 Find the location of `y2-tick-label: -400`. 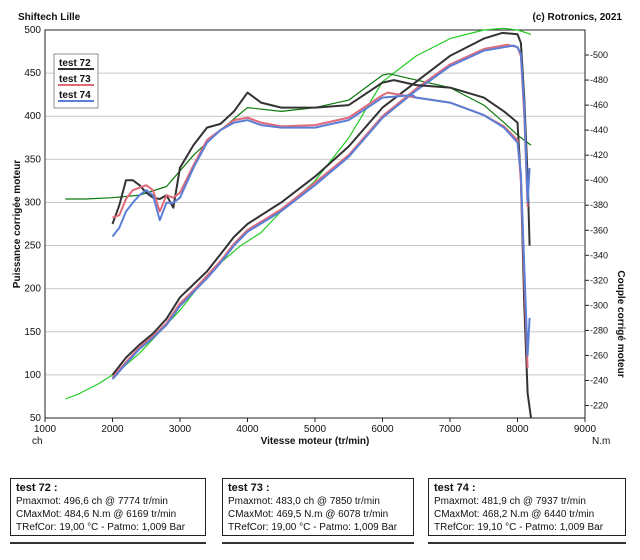

y2-tick-label: -400 is located at coordinates (599, 180).